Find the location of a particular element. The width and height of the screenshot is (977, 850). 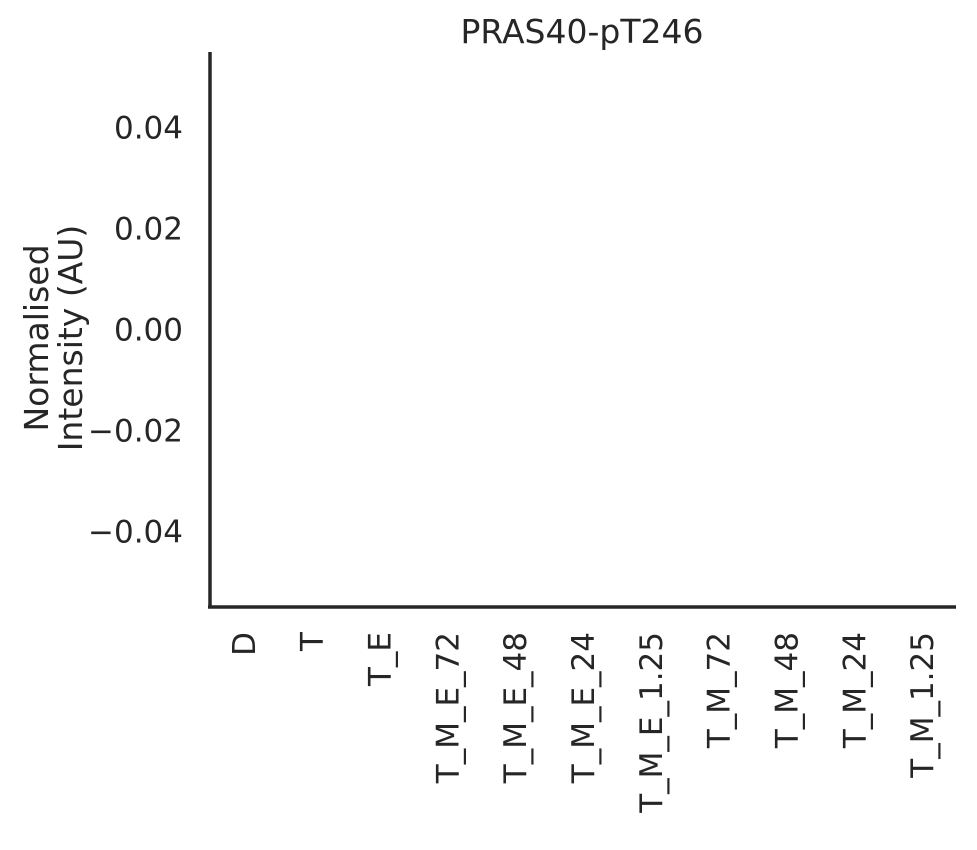

x-tick-label: T_M_E_1.25 is located at coordinates (652, 723).